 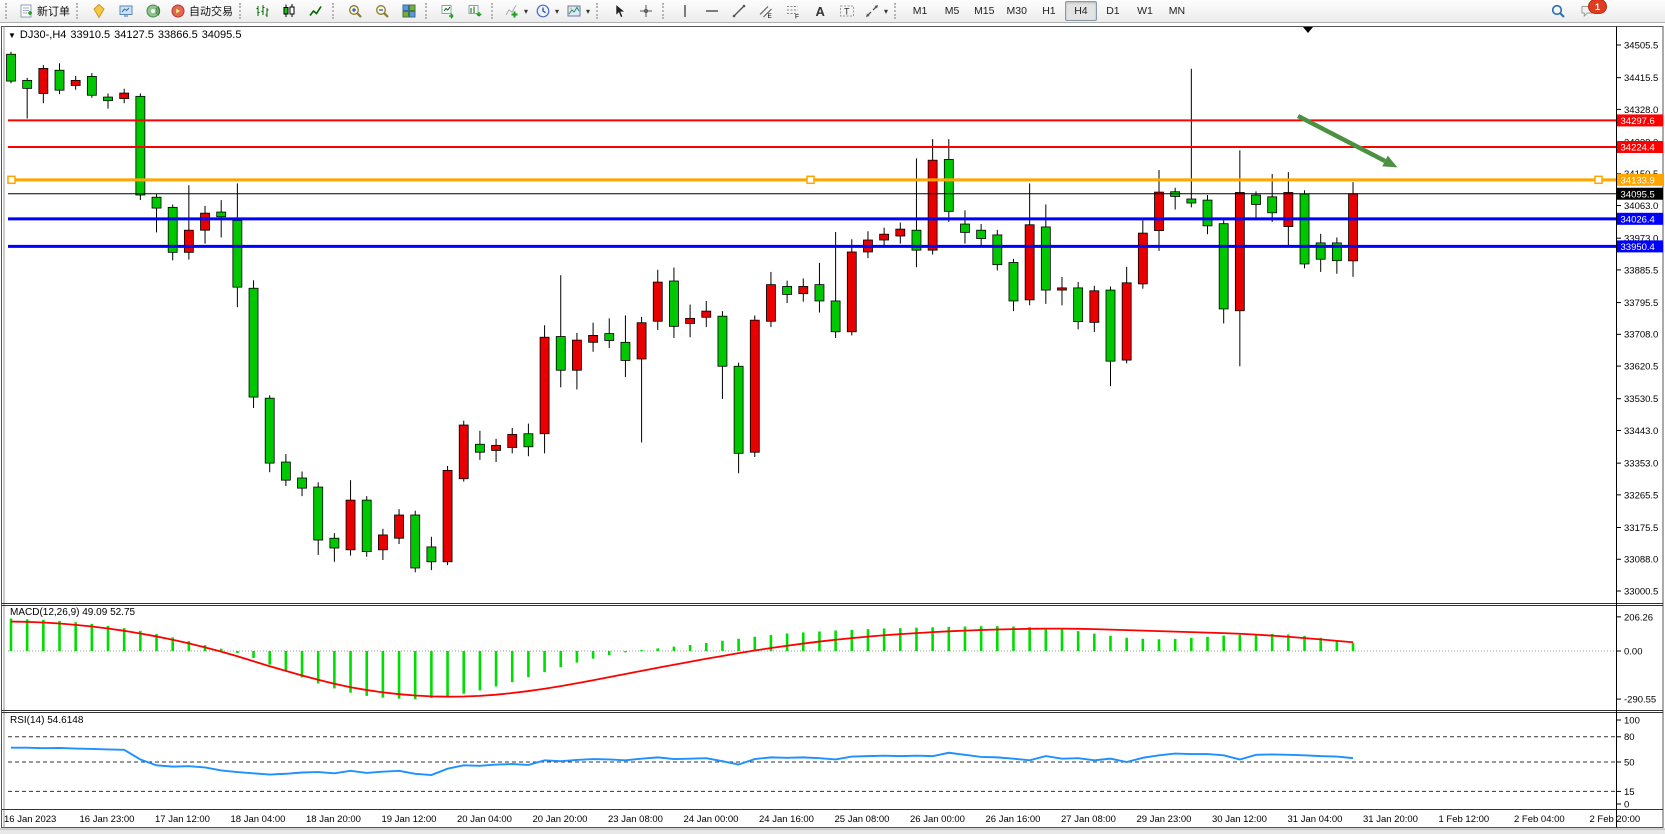 I want to click on arrange-charts-button, so click(x=448, y=11).